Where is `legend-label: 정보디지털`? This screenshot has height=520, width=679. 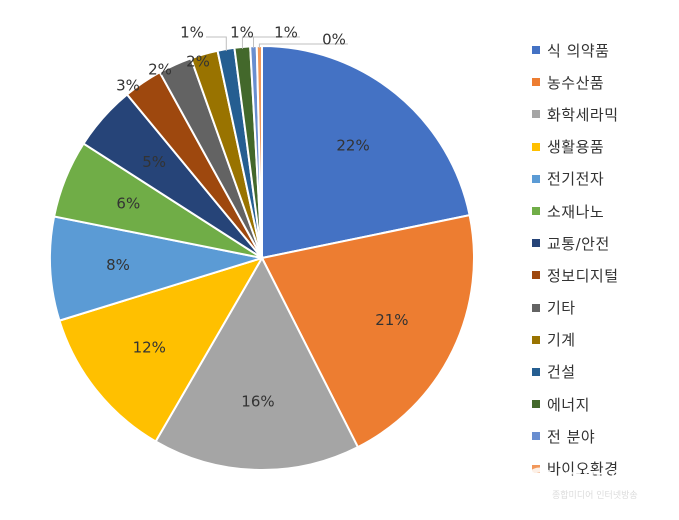
legend-label: 정보디지털 is located at coordinates (583, 275).